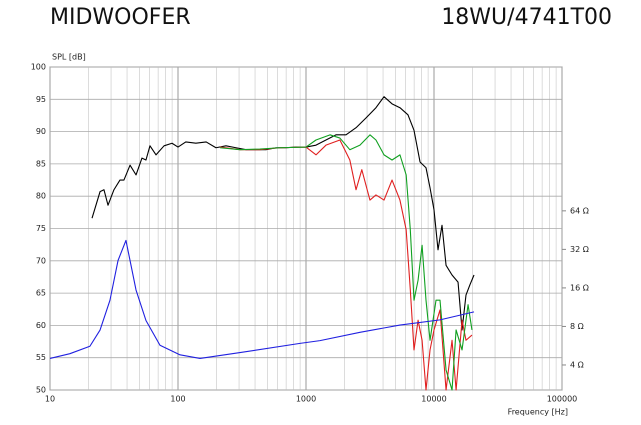 The width and height of the screenshot is (641, 425). I want to click on y-tick-label: 60, so click(41, 325).